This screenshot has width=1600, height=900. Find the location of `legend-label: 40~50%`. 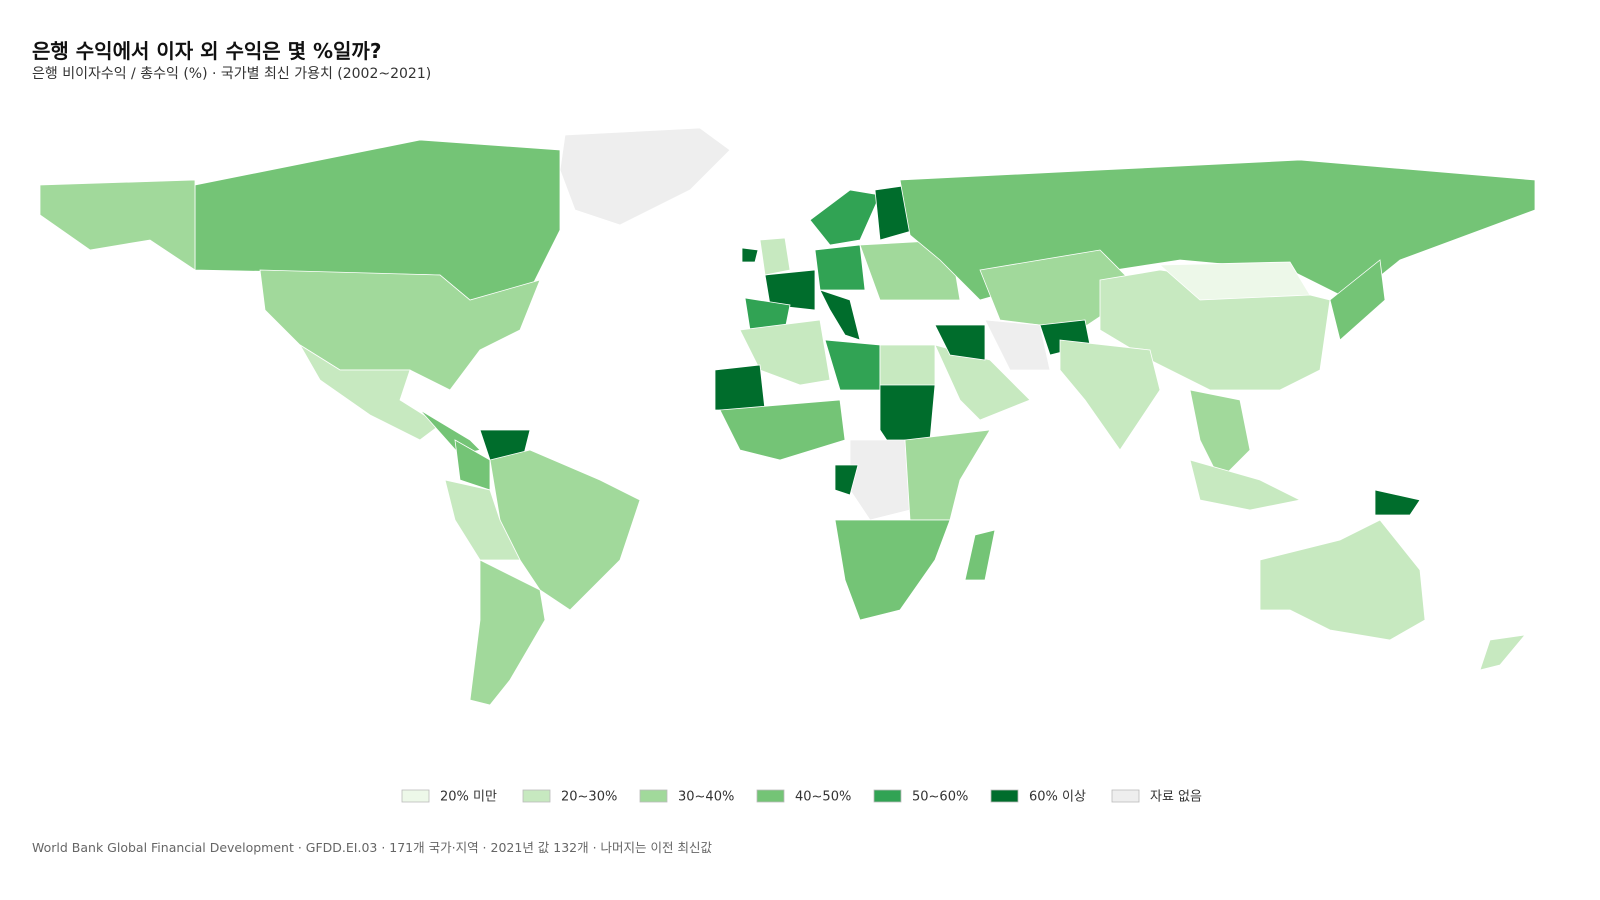

legend-label: 40~50% is located at coordinates (823, 797).